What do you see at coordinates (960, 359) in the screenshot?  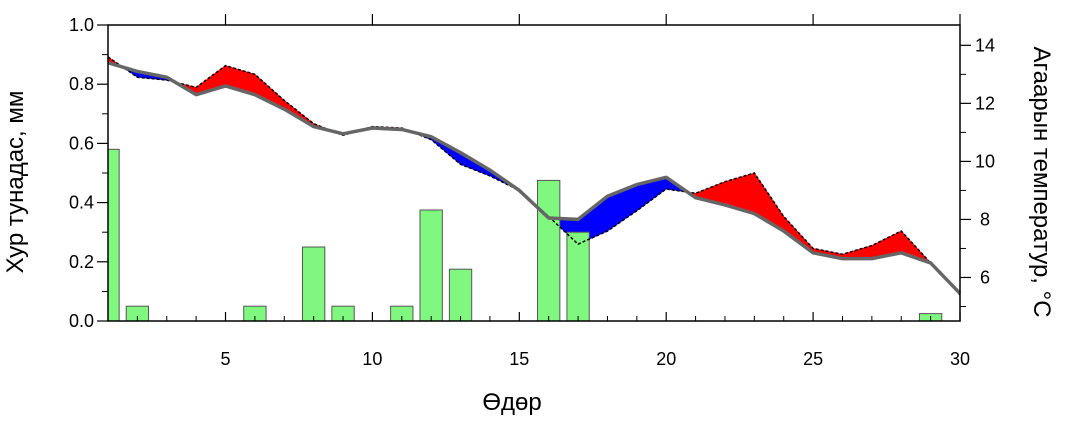 I see `x-tick-label: 30` at bounding box center [960, 359].